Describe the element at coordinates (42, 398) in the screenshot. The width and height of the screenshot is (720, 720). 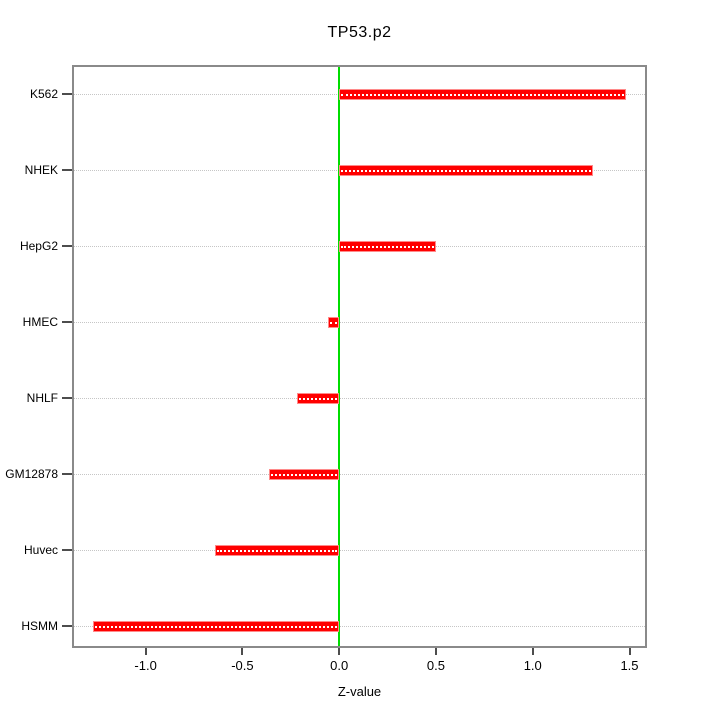
I see `y-tick-label-nhlf: NHLF` at that location.